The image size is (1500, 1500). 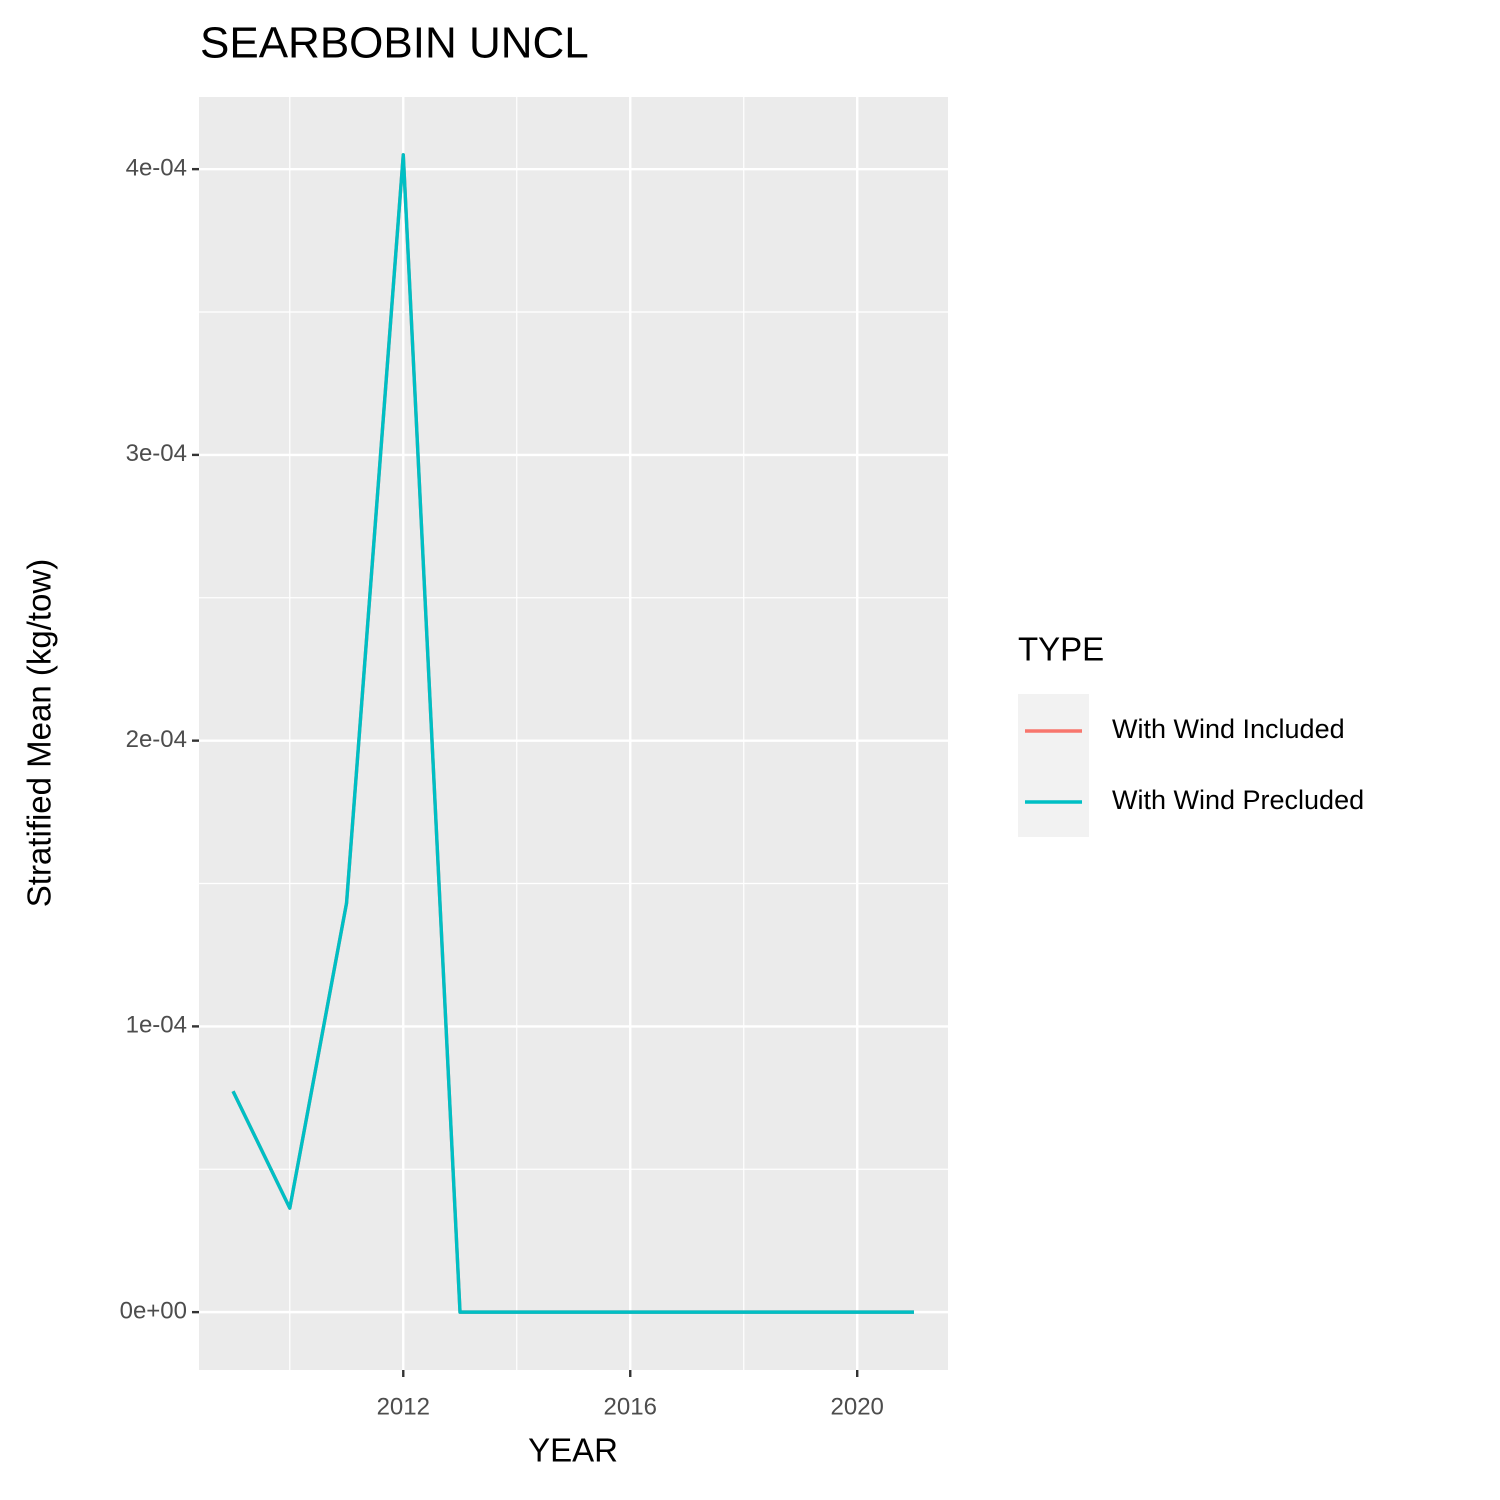 I want to click on legend-title: TYPE, so click(x=1061, y=649).